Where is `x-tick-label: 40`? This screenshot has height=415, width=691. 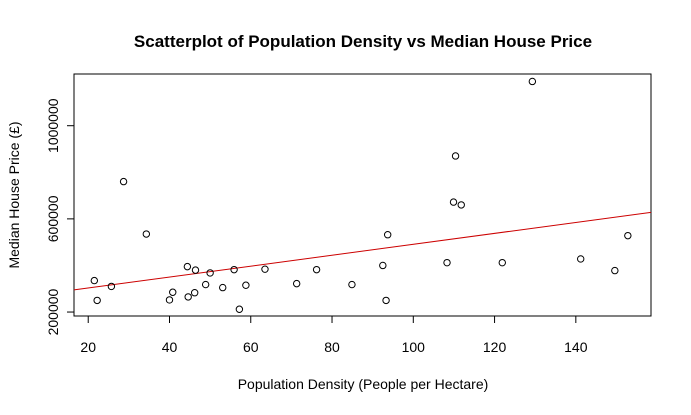
x-tick-label: 40 is located at coordinates (170, 347).